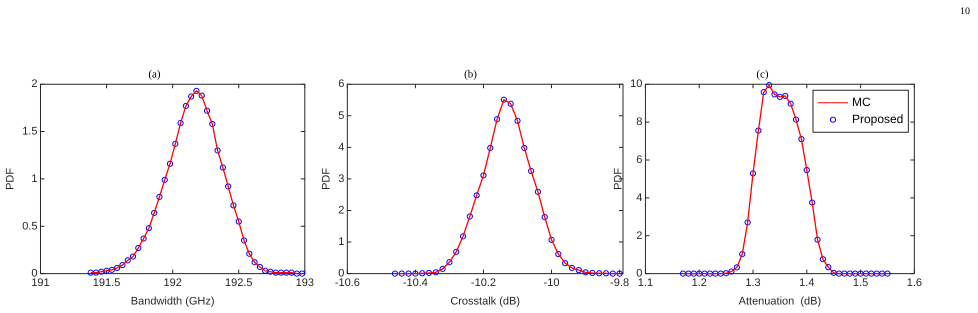 The width and height of the screenshot is (978, 313). I want to click on x-tick-label: 191.5, so click(106, 283).